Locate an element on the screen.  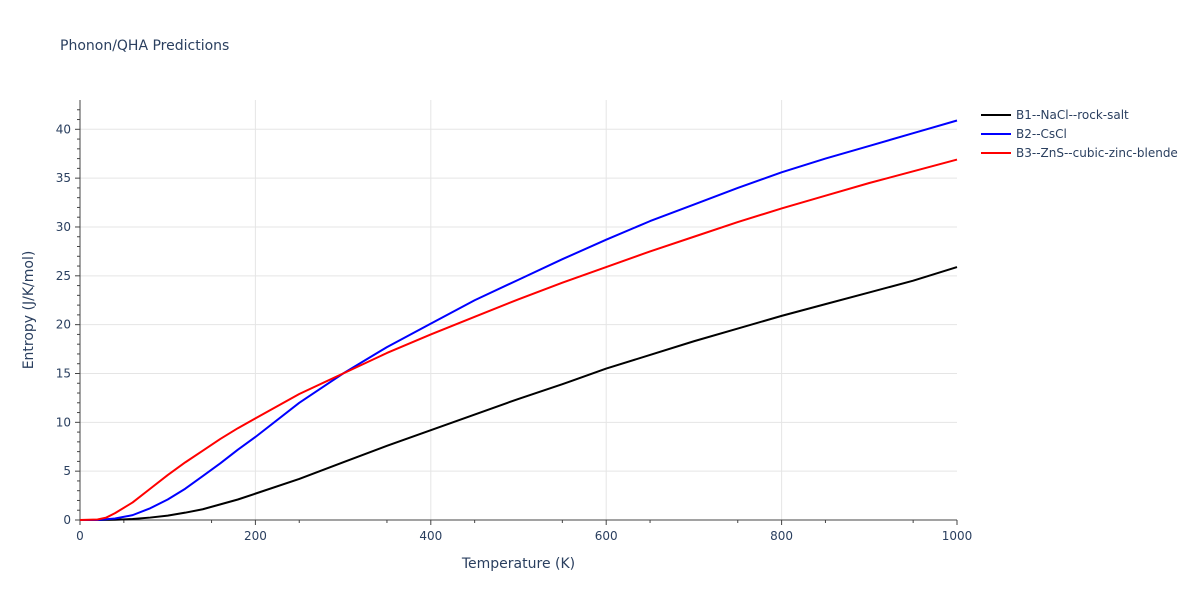
legend-label: B2--CsCl is located at coordinates (1041, 134).